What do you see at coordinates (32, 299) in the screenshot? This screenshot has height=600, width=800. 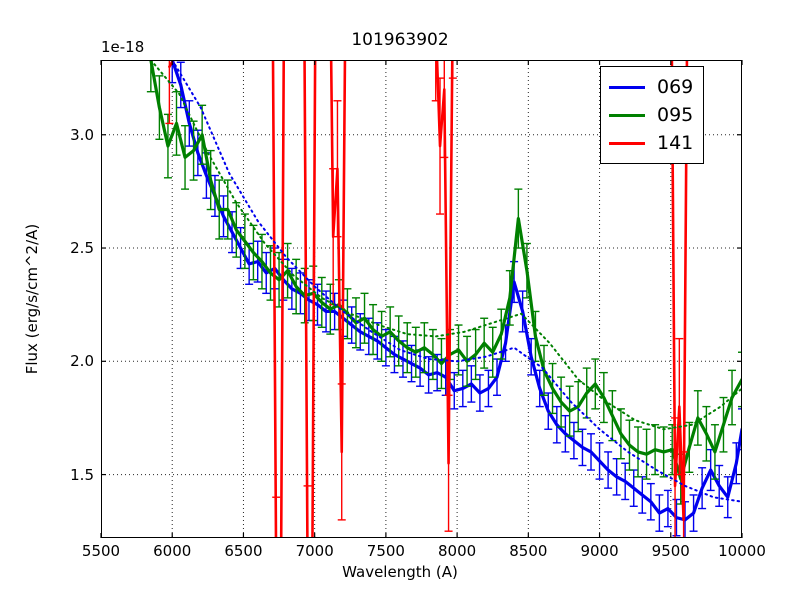 I see `y-axis-label: Flux (erg/s/cm^2/A)` at bounding box center [32, 299].